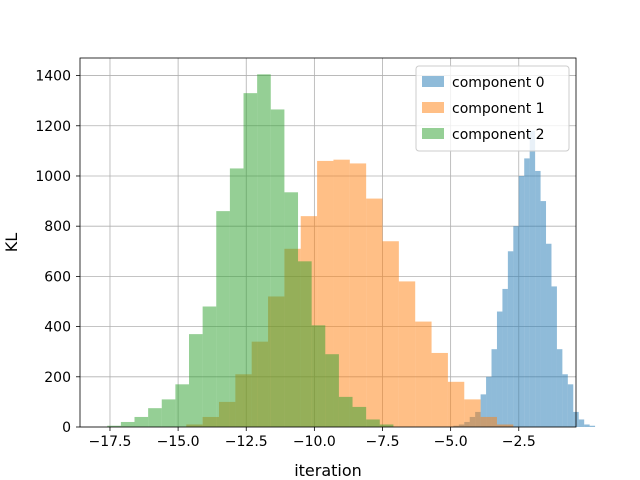  I want to click on legend: component 0 component 1 component 2, so click(492, 108).